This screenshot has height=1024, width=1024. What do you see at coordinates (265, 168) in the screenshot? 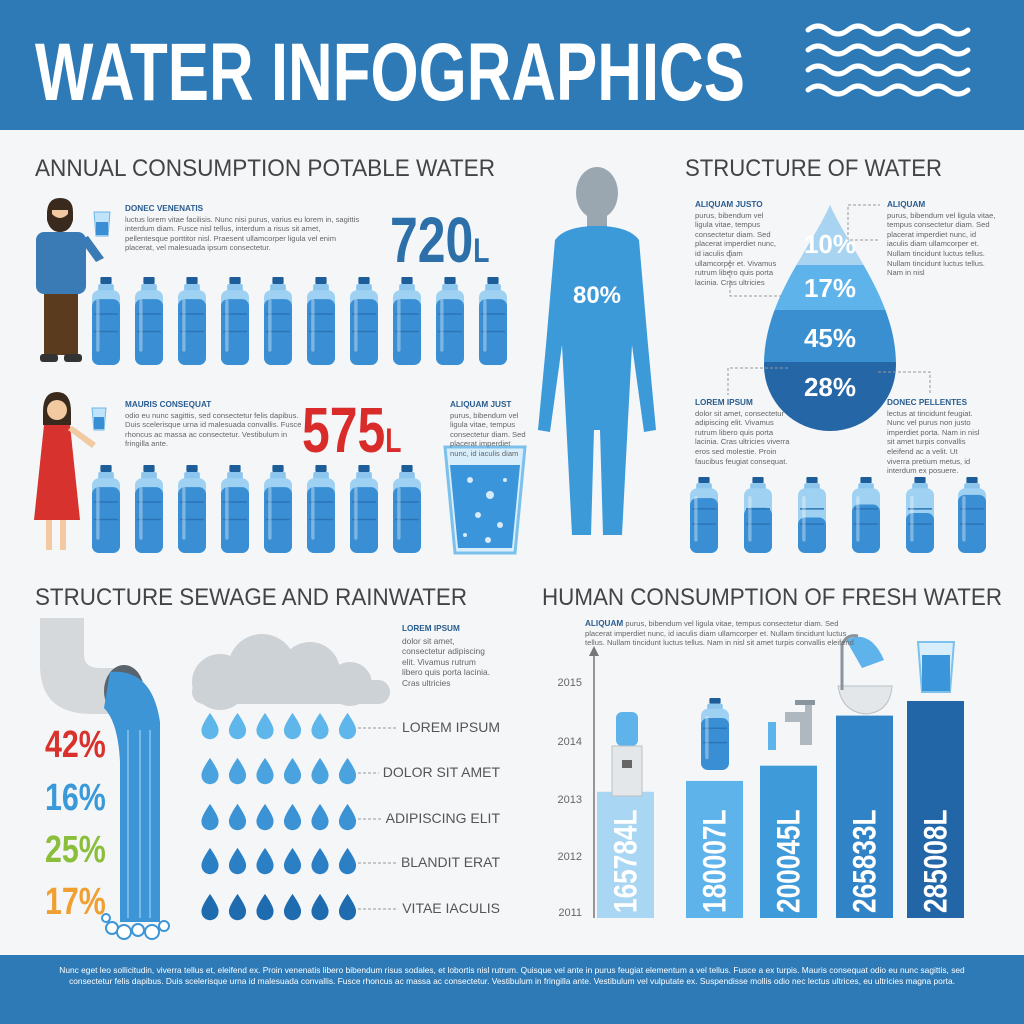
I see `section-title: ANNUAL CONSUMPTION POTABLE WATER` at bounding box center [265, 168].